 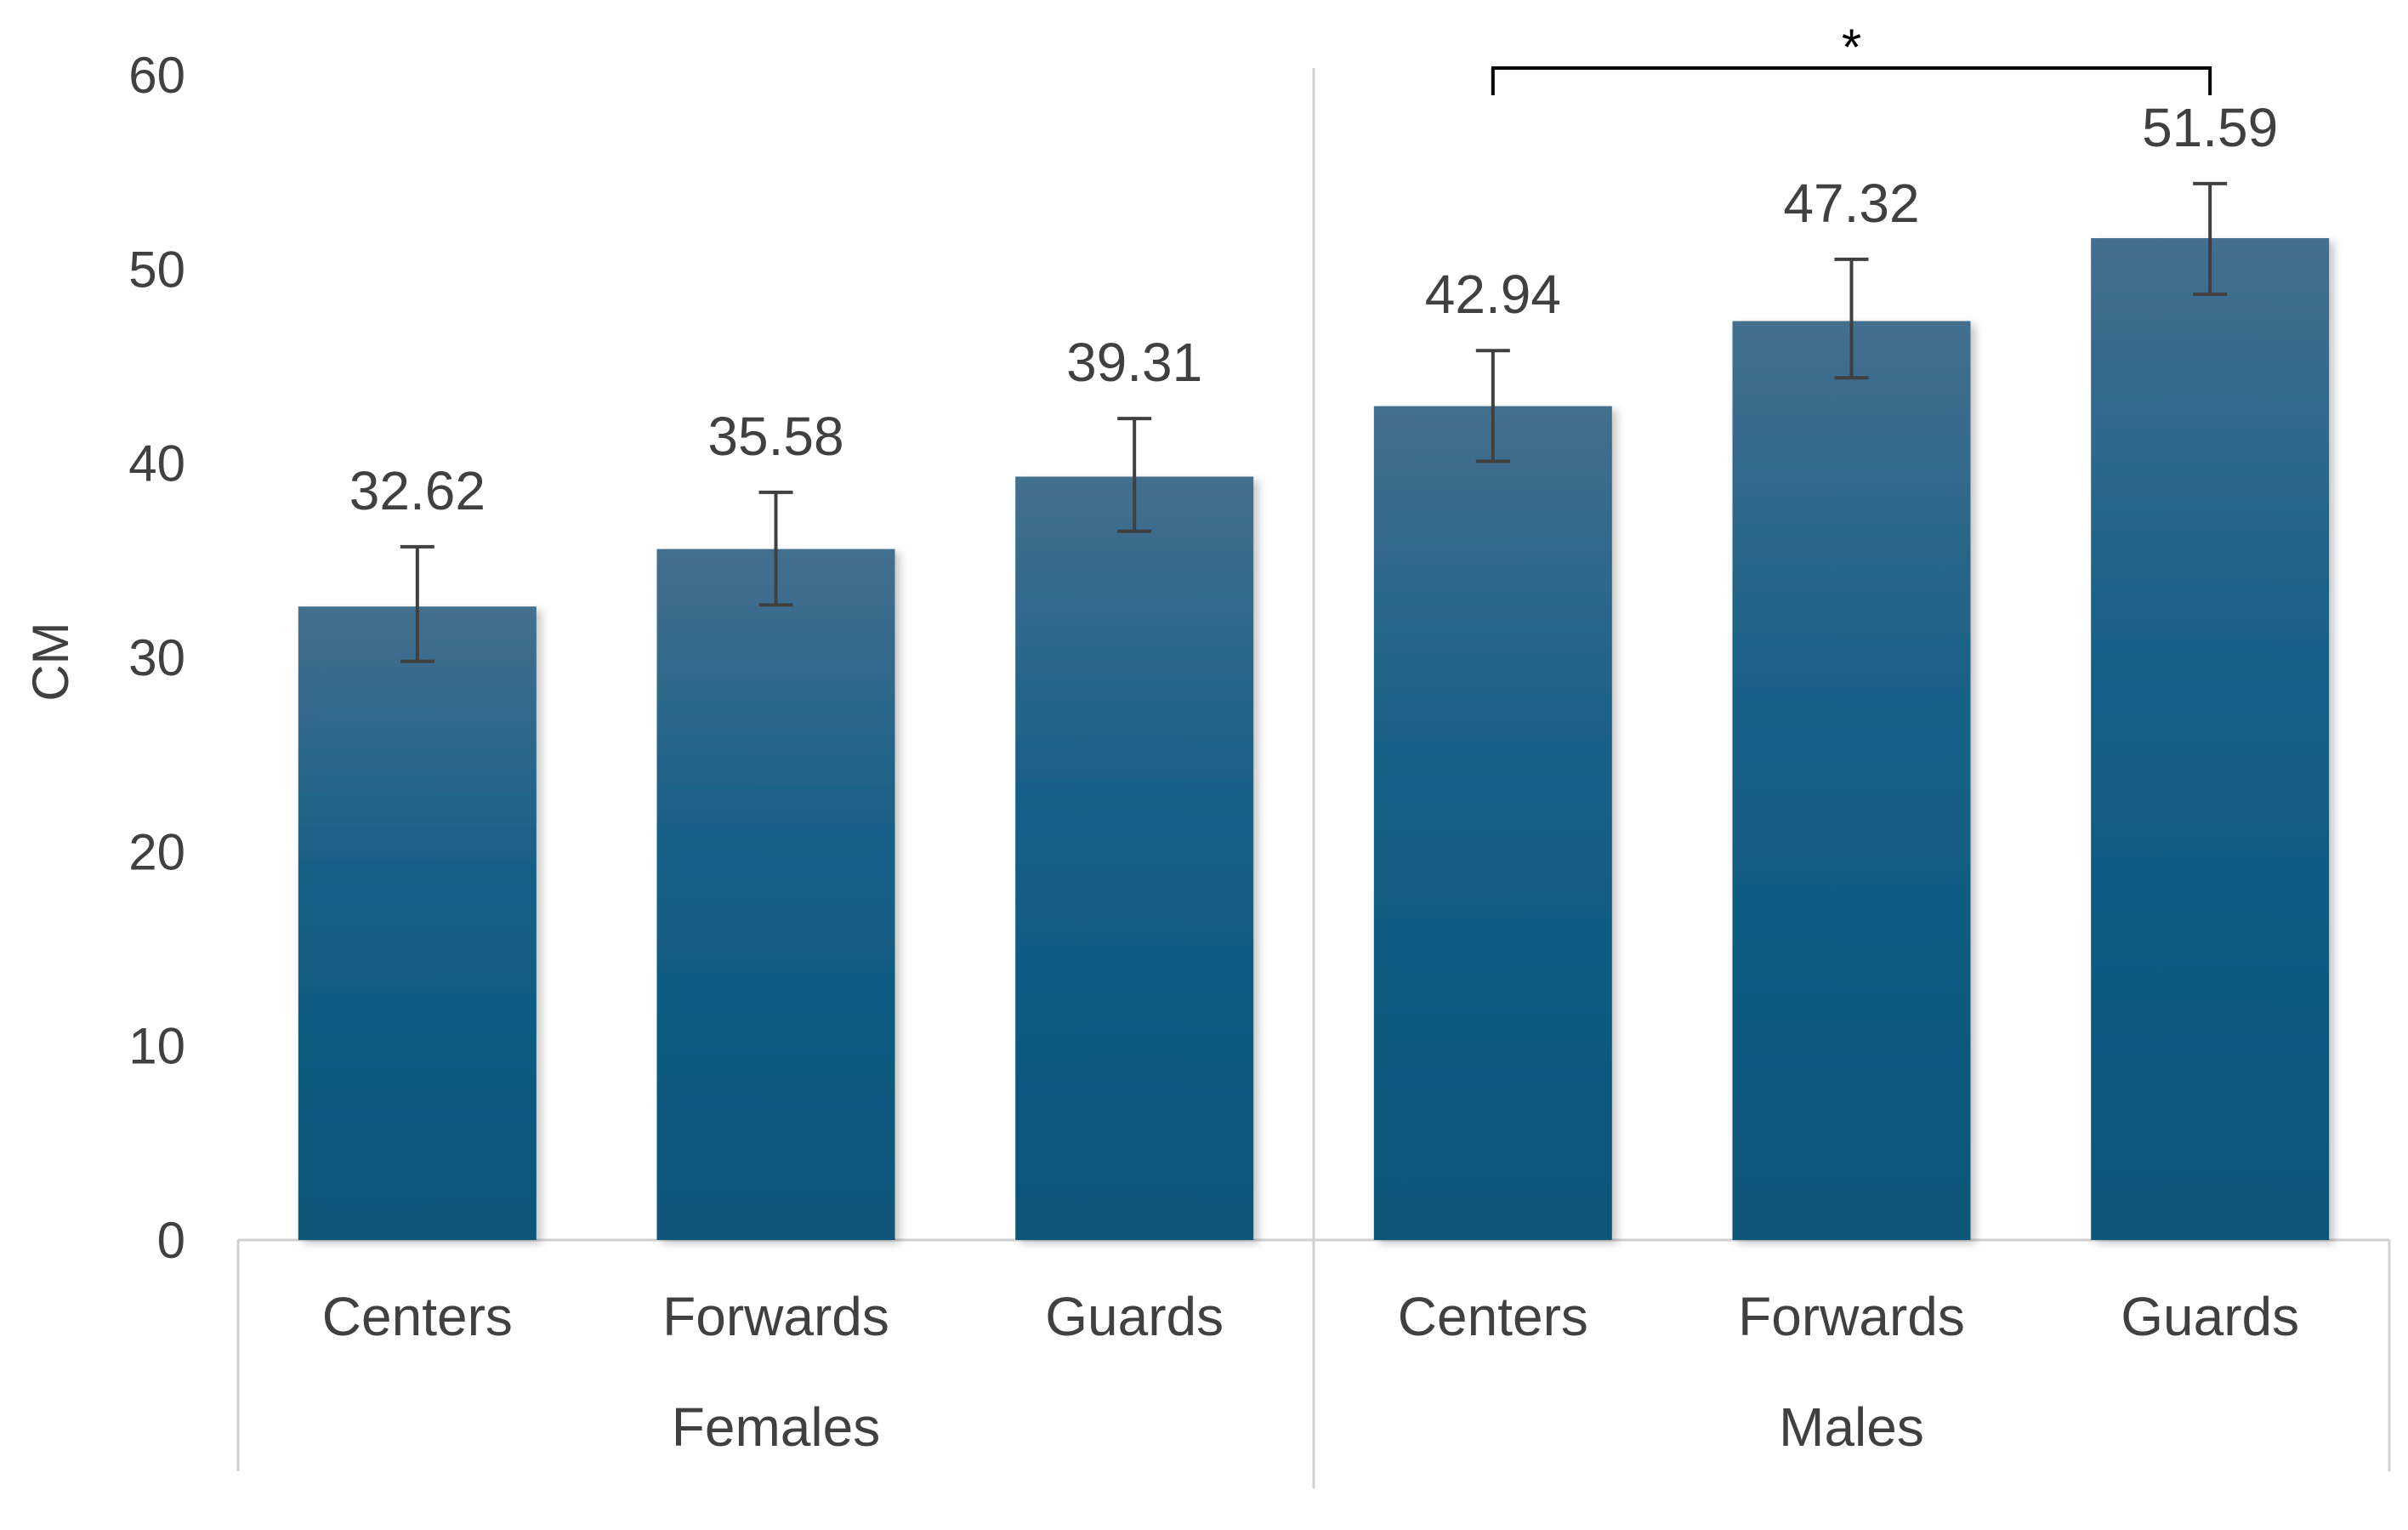 I want to click on bar-value-label: 47.32, so click(x=1851, y=203).